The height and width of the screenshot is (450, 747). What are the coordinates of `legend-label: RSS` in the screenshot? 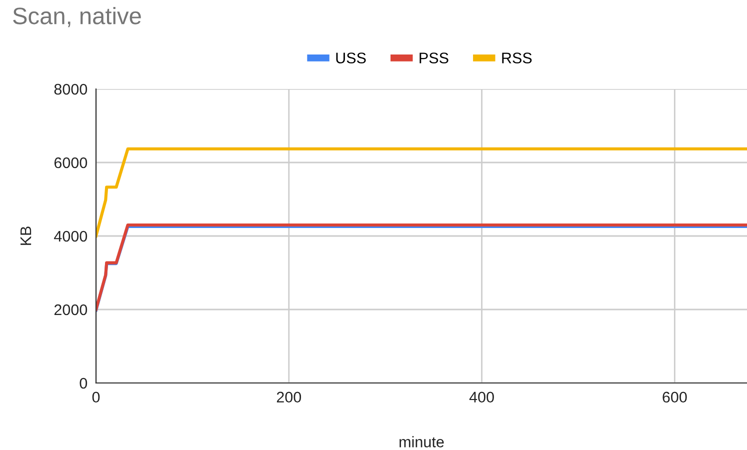 It's located at (517, 58).